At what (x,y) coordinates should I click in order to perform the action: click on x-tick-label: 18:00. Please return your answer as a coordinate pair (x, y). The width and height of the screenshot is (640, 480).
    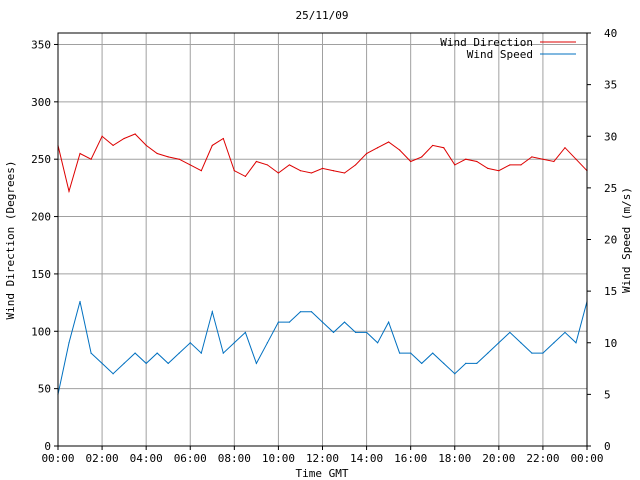
    Looking at the image, I should click on (454, 458).